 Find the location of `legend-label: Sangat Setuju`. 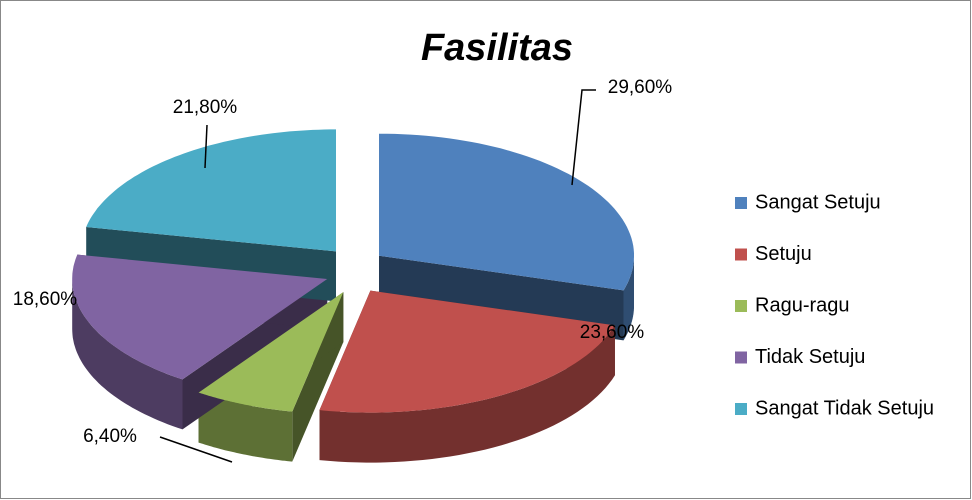

legend-label: Sangat Setuju is located at coordinates (818, 202).